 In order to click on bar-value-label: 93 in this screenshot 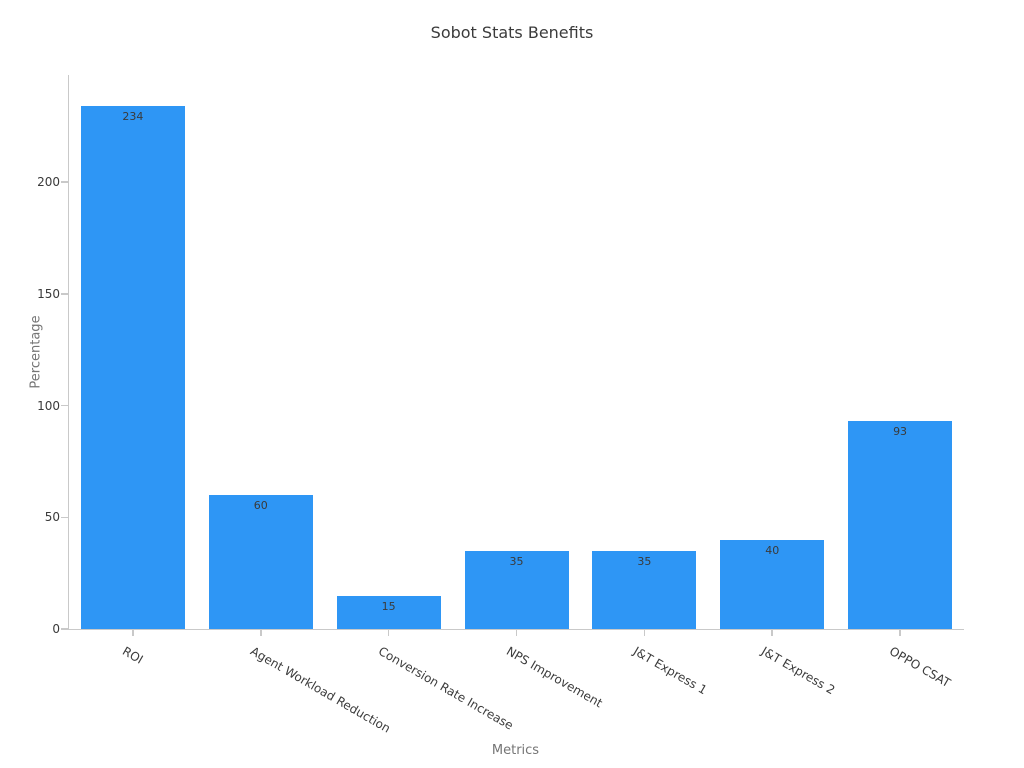, I will do `click(900, 432)`.